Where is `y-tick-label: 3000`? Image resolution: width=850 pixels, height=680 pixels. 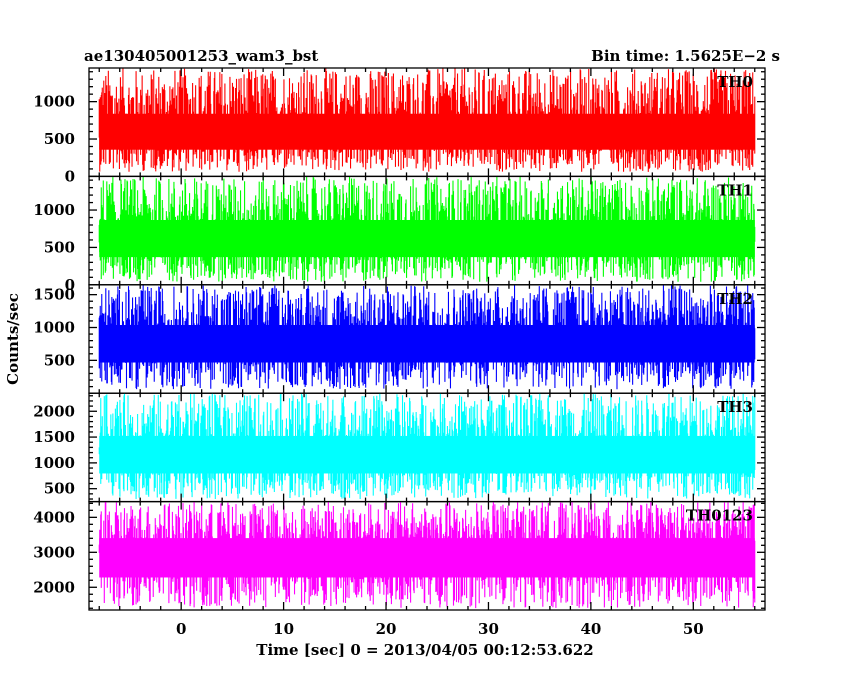 y-tick-label: 3000 is located at coordinates (54, 552).